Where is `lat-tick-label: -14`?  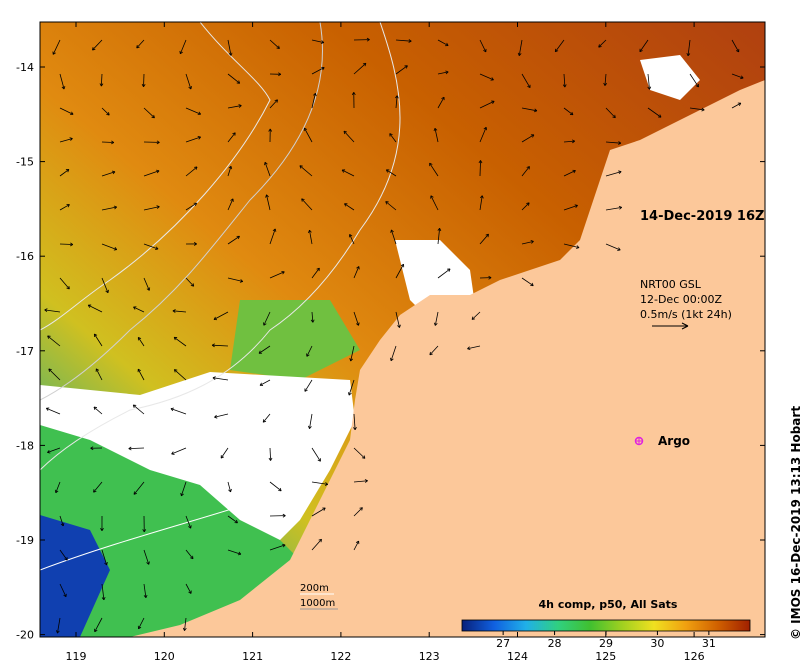
lat-tick-label: -14 is located at coordinates (25, 67).